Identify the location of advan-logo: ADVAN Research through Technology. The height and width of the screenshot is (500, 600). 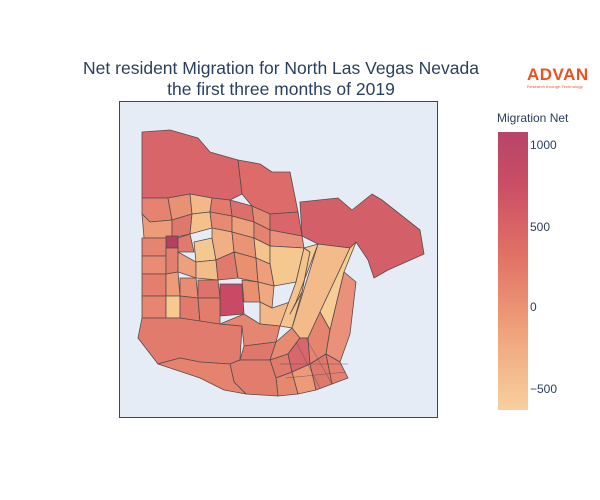
(562, 77).